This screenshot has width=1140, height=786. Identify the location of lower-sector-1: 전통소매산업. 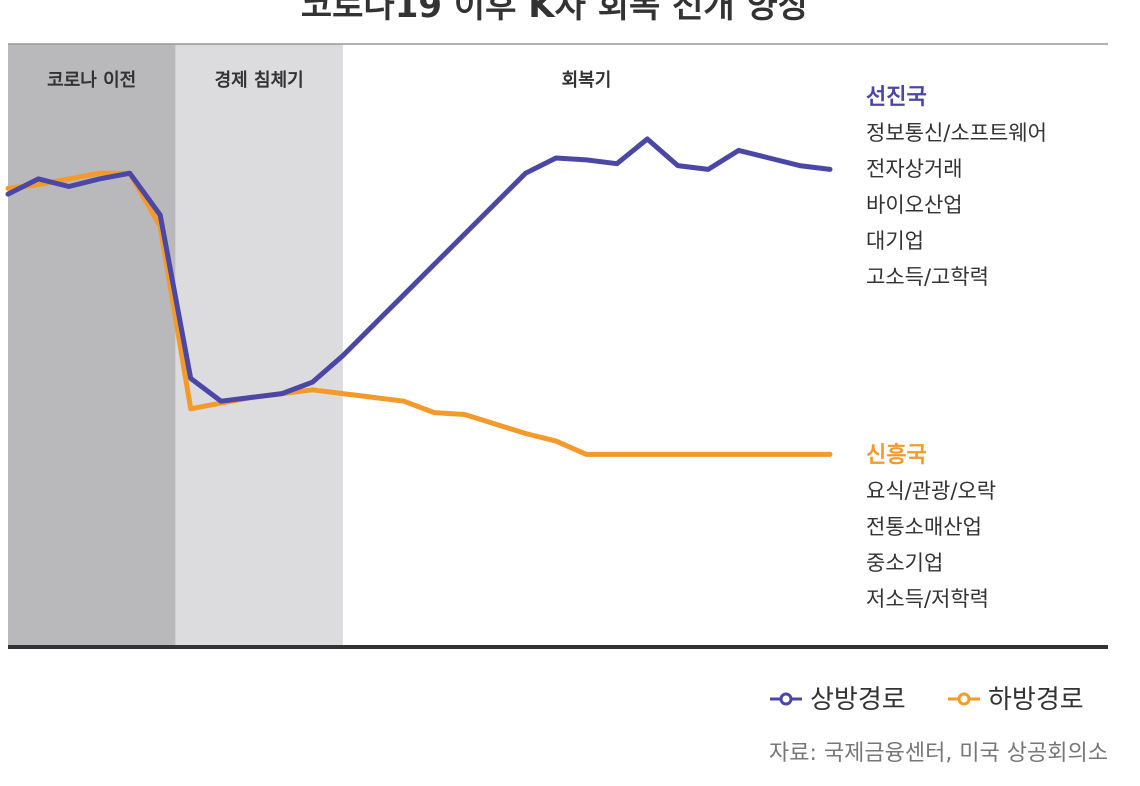
(924, 527).